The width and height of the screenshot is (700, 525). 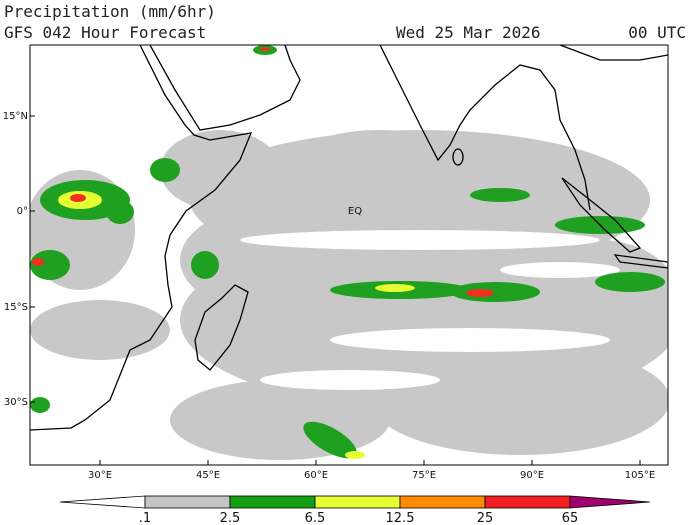 I want to click on equator-label: EQ, so click(x=355, y=211).